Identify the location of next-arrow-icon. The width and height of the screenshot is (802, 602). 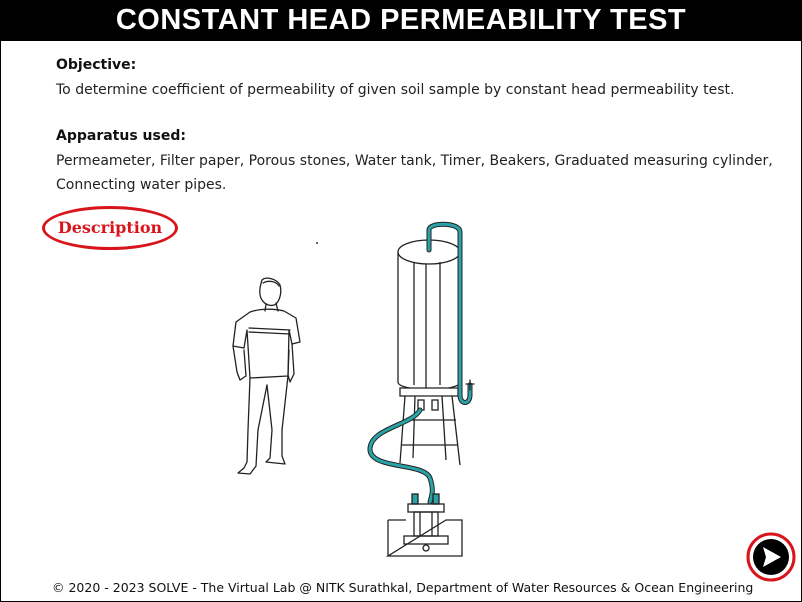
(772, 557).